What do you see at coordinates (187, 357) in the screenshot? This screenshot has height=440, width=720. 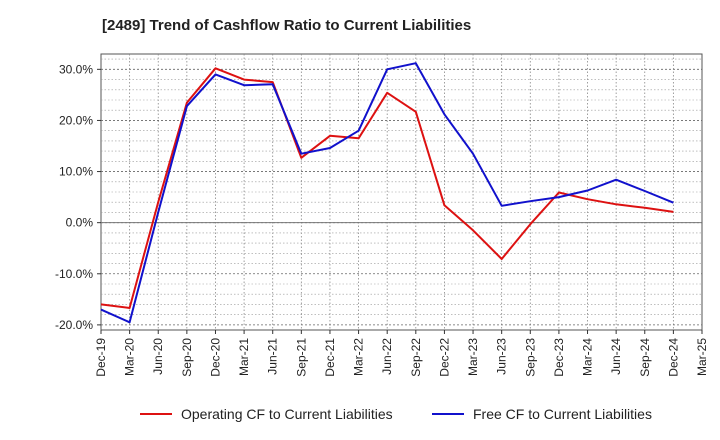 I see `x-tick-label: Sep-20` at bounding box center [187, 357].